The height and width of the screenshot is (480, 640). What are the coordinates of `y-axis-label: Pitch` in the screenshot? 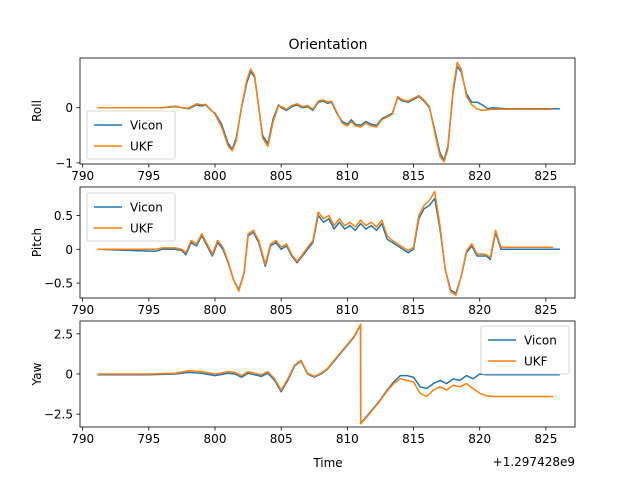 It's located at (37, 242).